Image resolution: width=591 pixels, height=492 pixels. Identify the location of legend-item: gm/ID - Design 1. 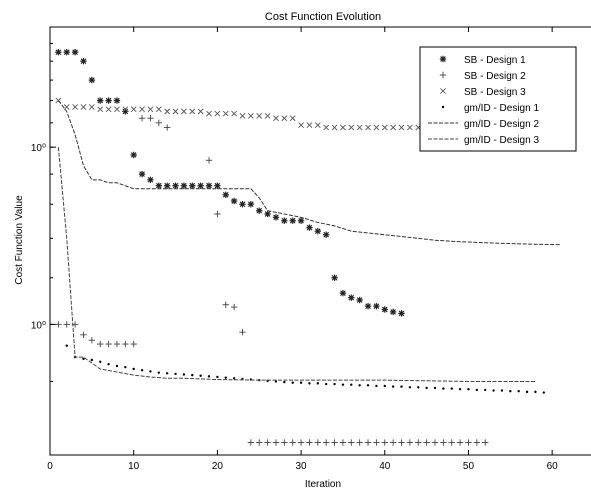
(490, 108).